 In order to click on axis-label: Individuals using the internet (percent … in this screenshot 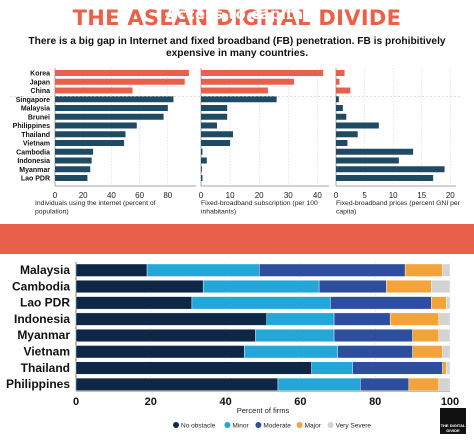, I will do `click(95, 203)`.